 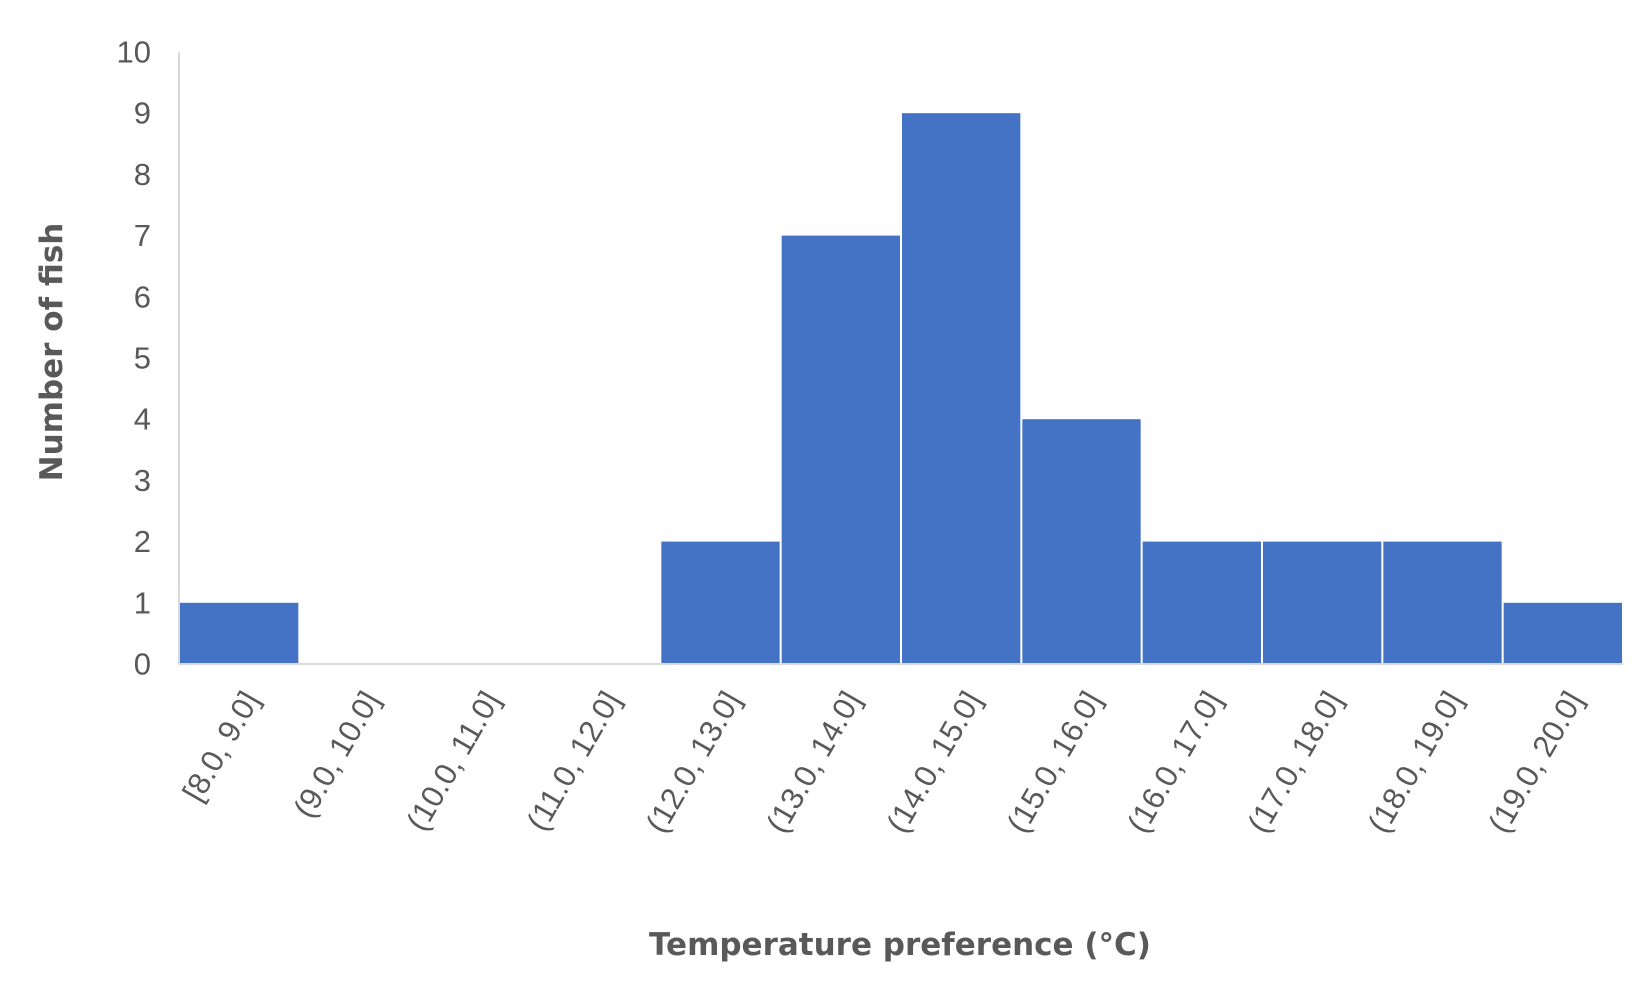 I want to click on y-tick-label-6: 6, so click(x=142, y=296).